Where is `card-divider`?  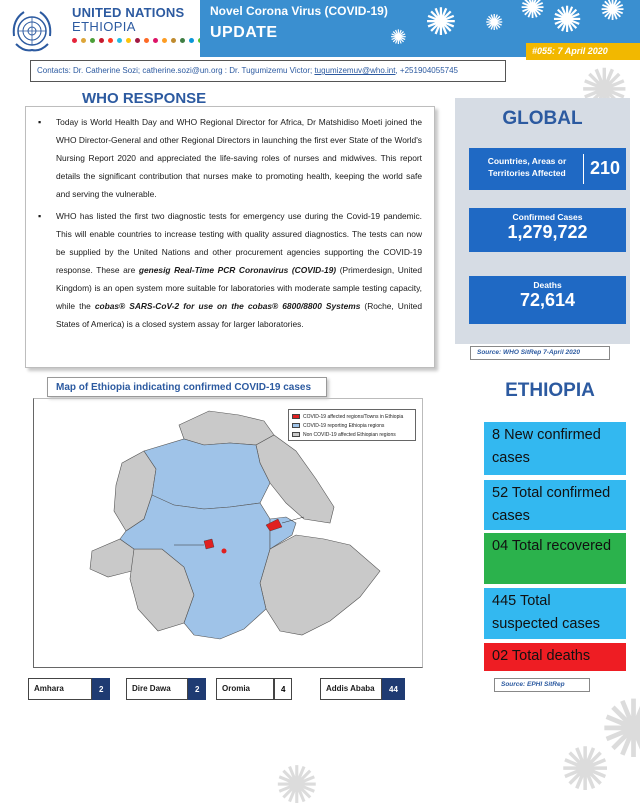 card-divider is located at coordinates (583, 169).